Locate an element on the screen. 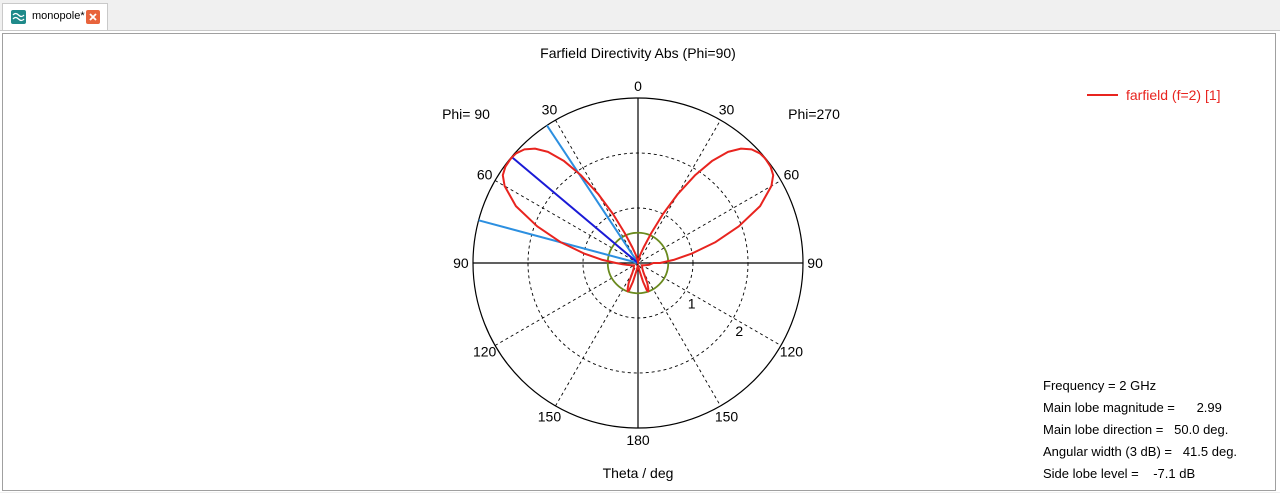 The width and height of the screenshot is (1280, 493). angle-tick-label: 0 is located at coordinates (638, 86).